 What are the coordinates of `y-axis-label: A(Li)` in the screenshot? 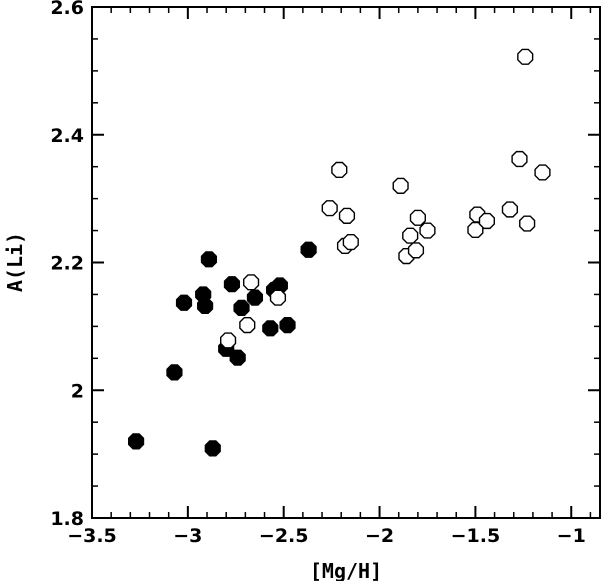 It's located at (15, 262).